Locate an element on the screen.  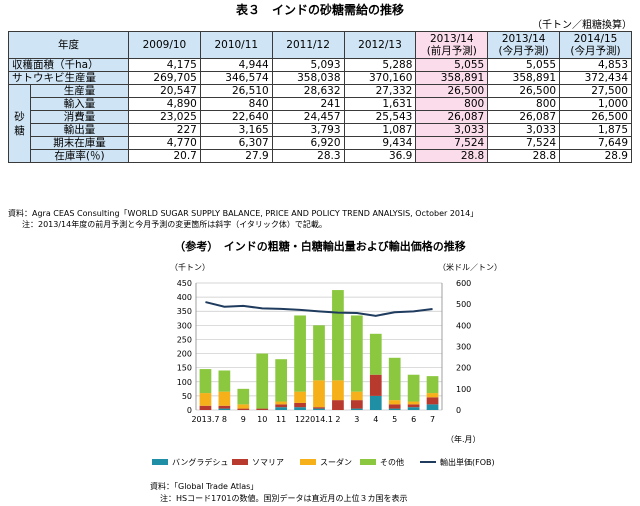
row-label: 収穫面積（千ha） is located at coordinates (68, 65).